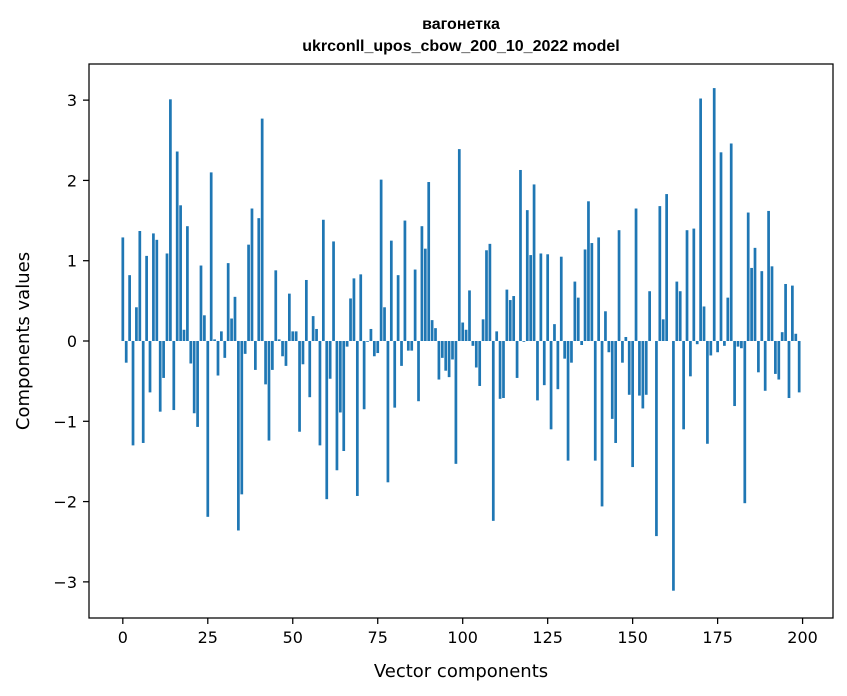 This screenshot has width=847, height=696. What do you see at coordinates (802, 637) in the screenshot?
I see `x-tick-label: 200` at bounding box center [802, 637].